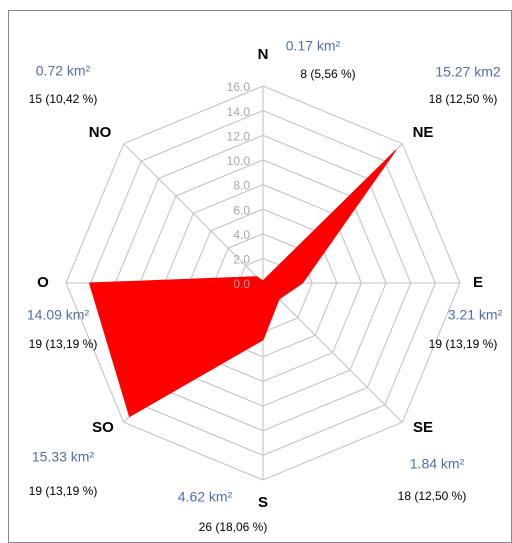  What do you see at coordinates (423, 132) in the screenshot?
I see `axis-label: NE` at bounding box center [423, 132].